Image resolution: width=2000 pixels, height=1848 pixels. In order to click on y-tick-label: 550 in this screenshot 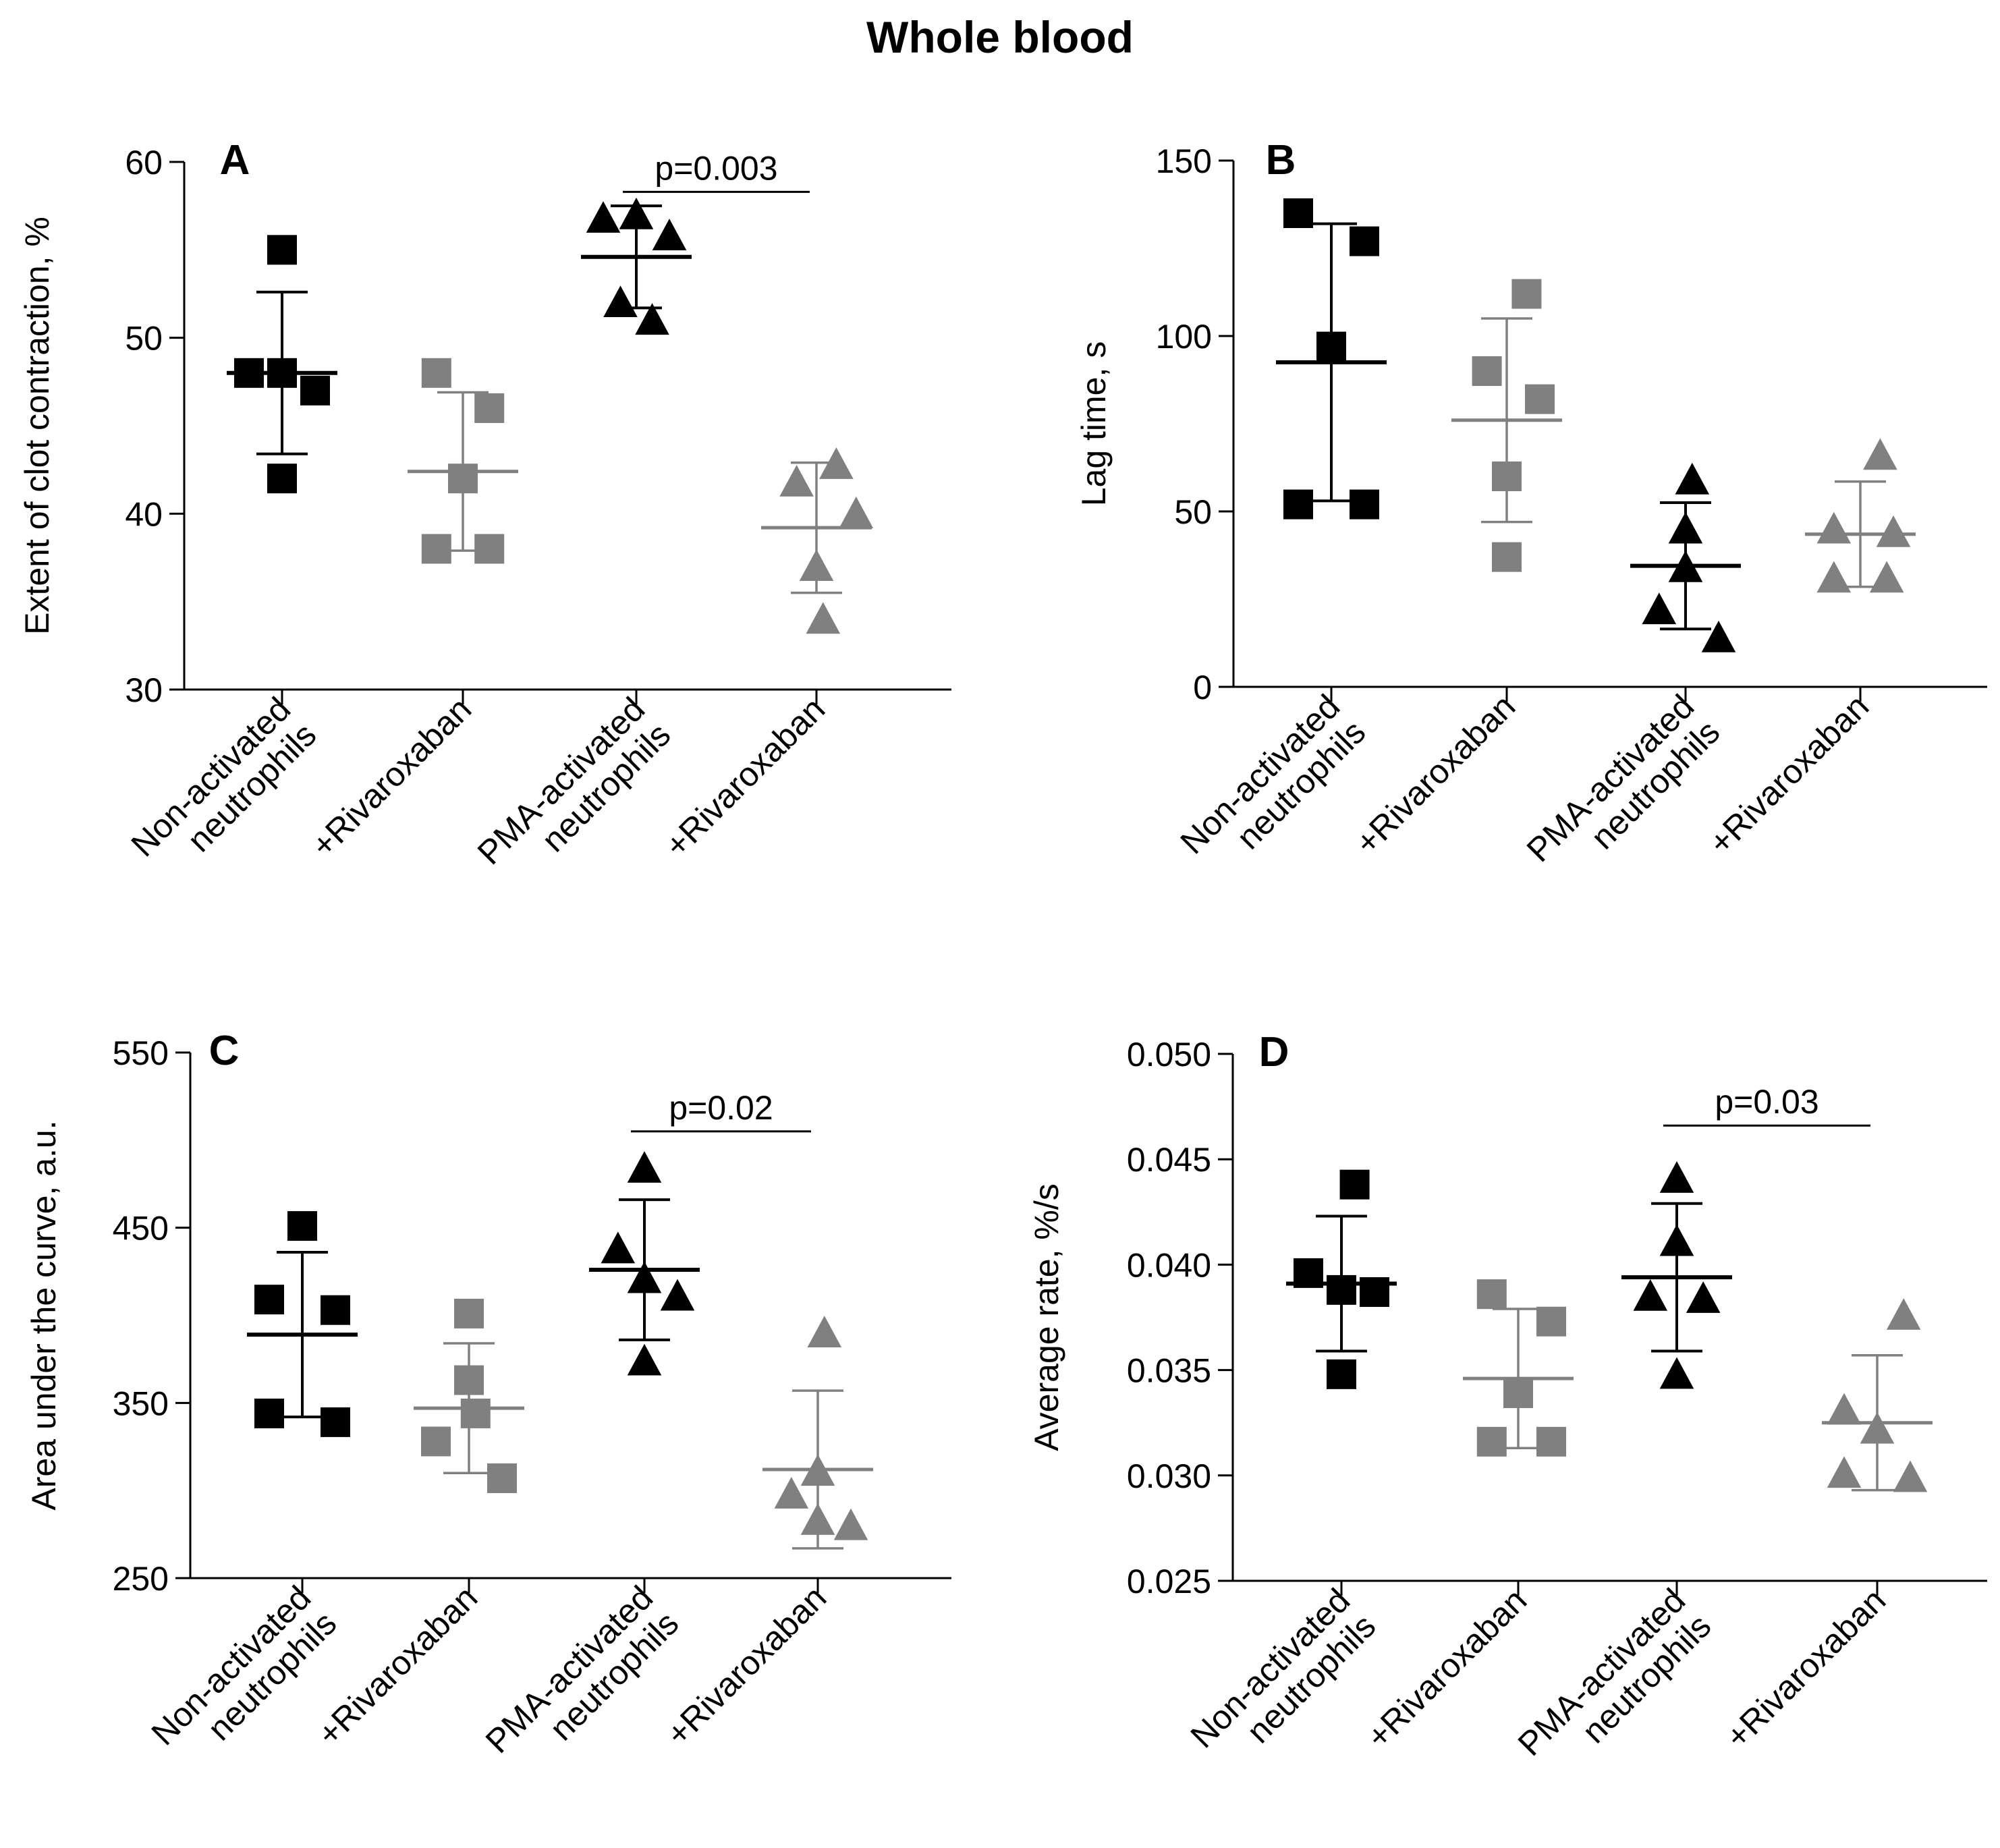, I will do `click(141, 1053)`.